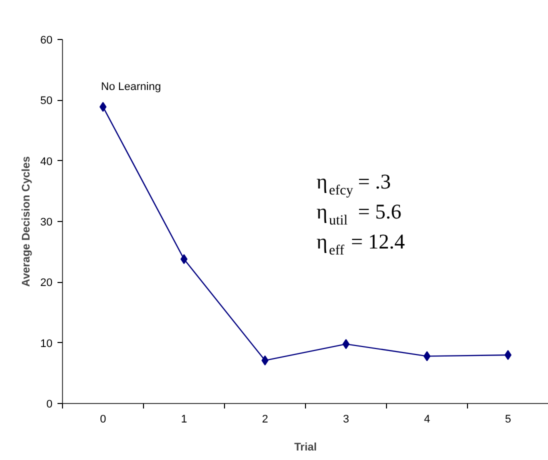  I want to click on y-tick-label: 10, so click(46, 344).